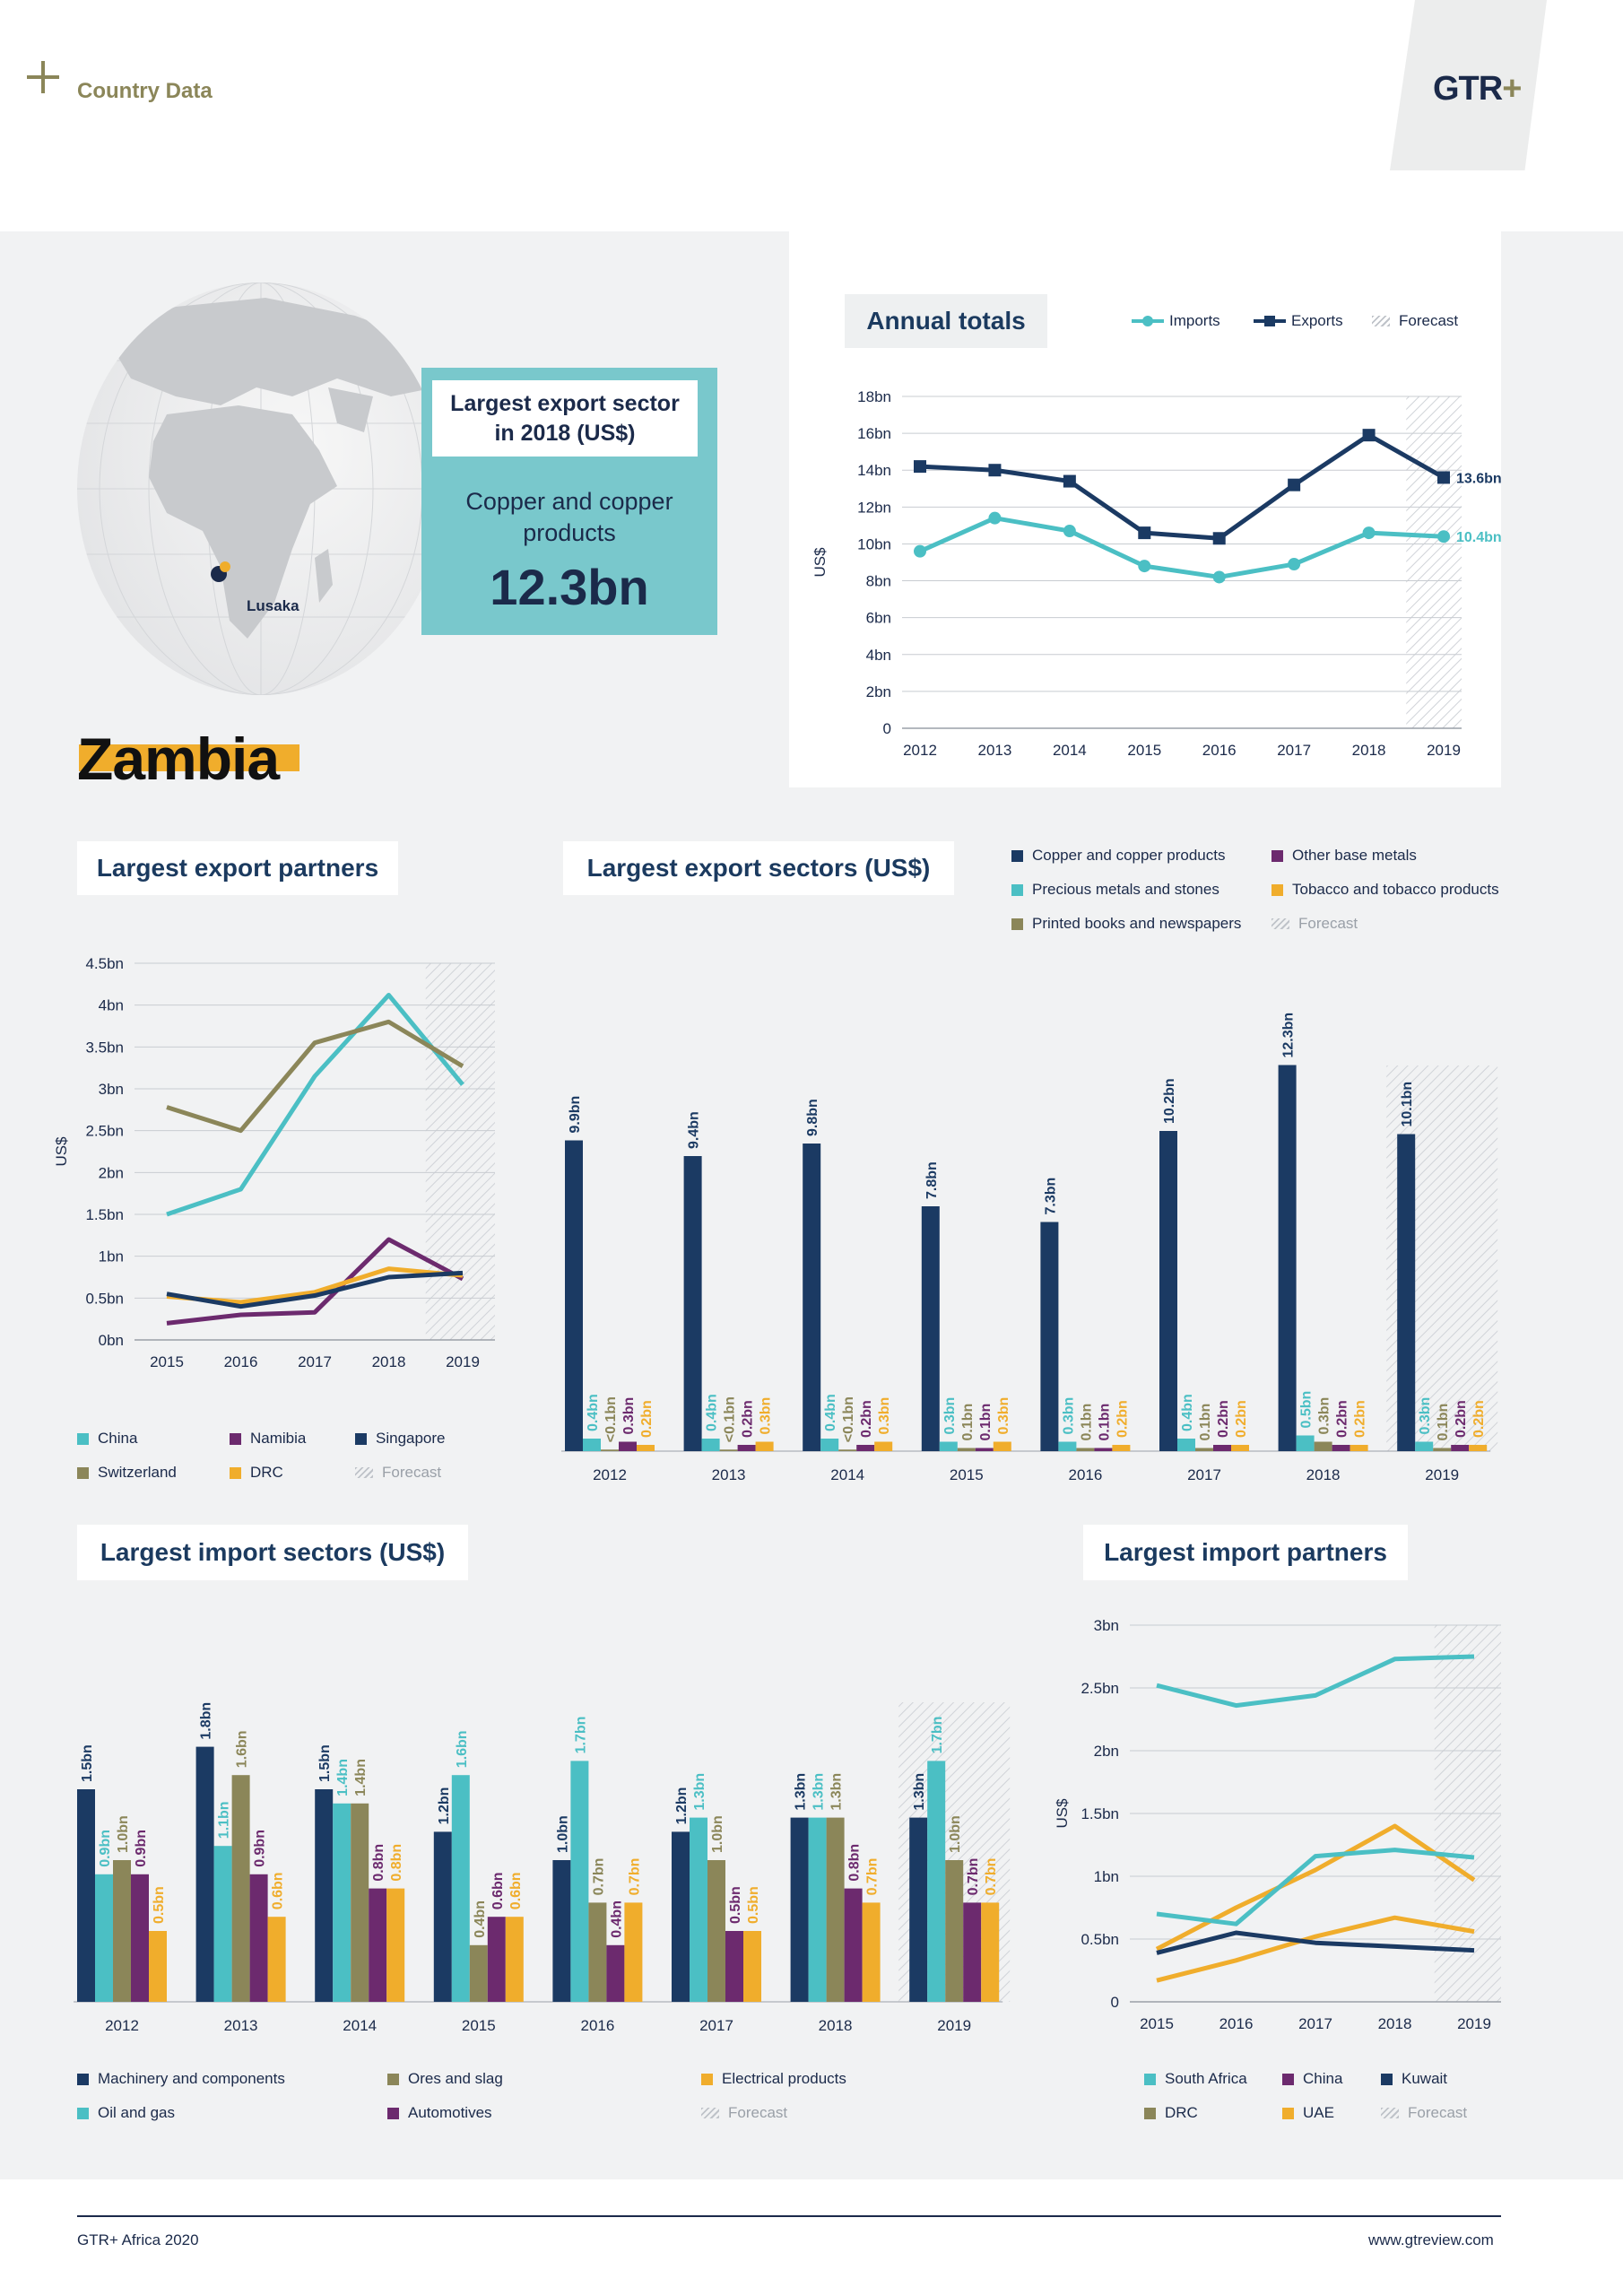 The height and width of the screenshot is (2296, 1623). Describe the element at coordinates (1414, 2079) in the screenshot. I see `legend-item: Kuwait` at that location.